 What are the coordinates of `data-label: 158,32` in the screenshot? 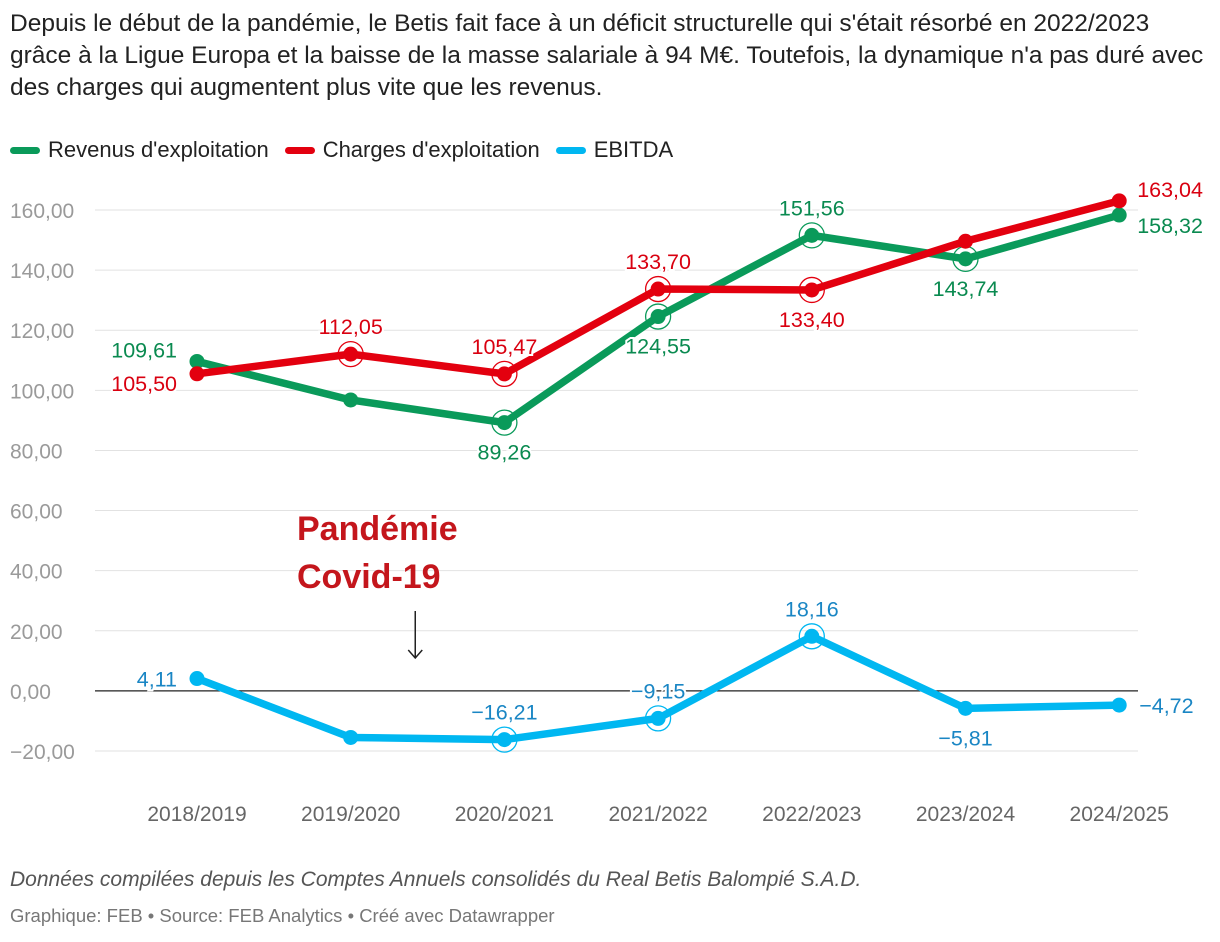 It's located at (1170, 226).